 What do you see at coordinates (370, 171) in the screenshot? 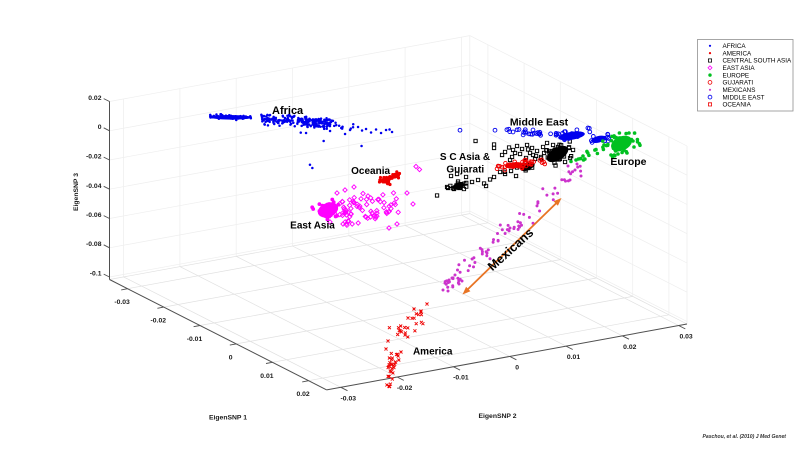
I see `svg-text: Oceania` at bounding box center [370, 171].